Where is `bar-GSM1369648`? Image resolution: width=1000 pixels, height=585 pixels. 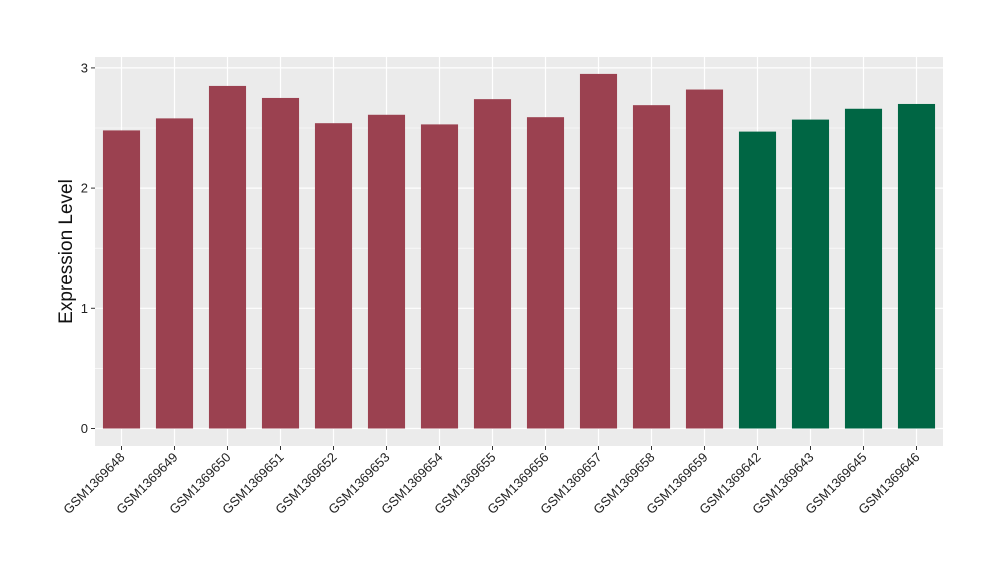
bar-GSM1369648 is located at coordinates (121, 279).